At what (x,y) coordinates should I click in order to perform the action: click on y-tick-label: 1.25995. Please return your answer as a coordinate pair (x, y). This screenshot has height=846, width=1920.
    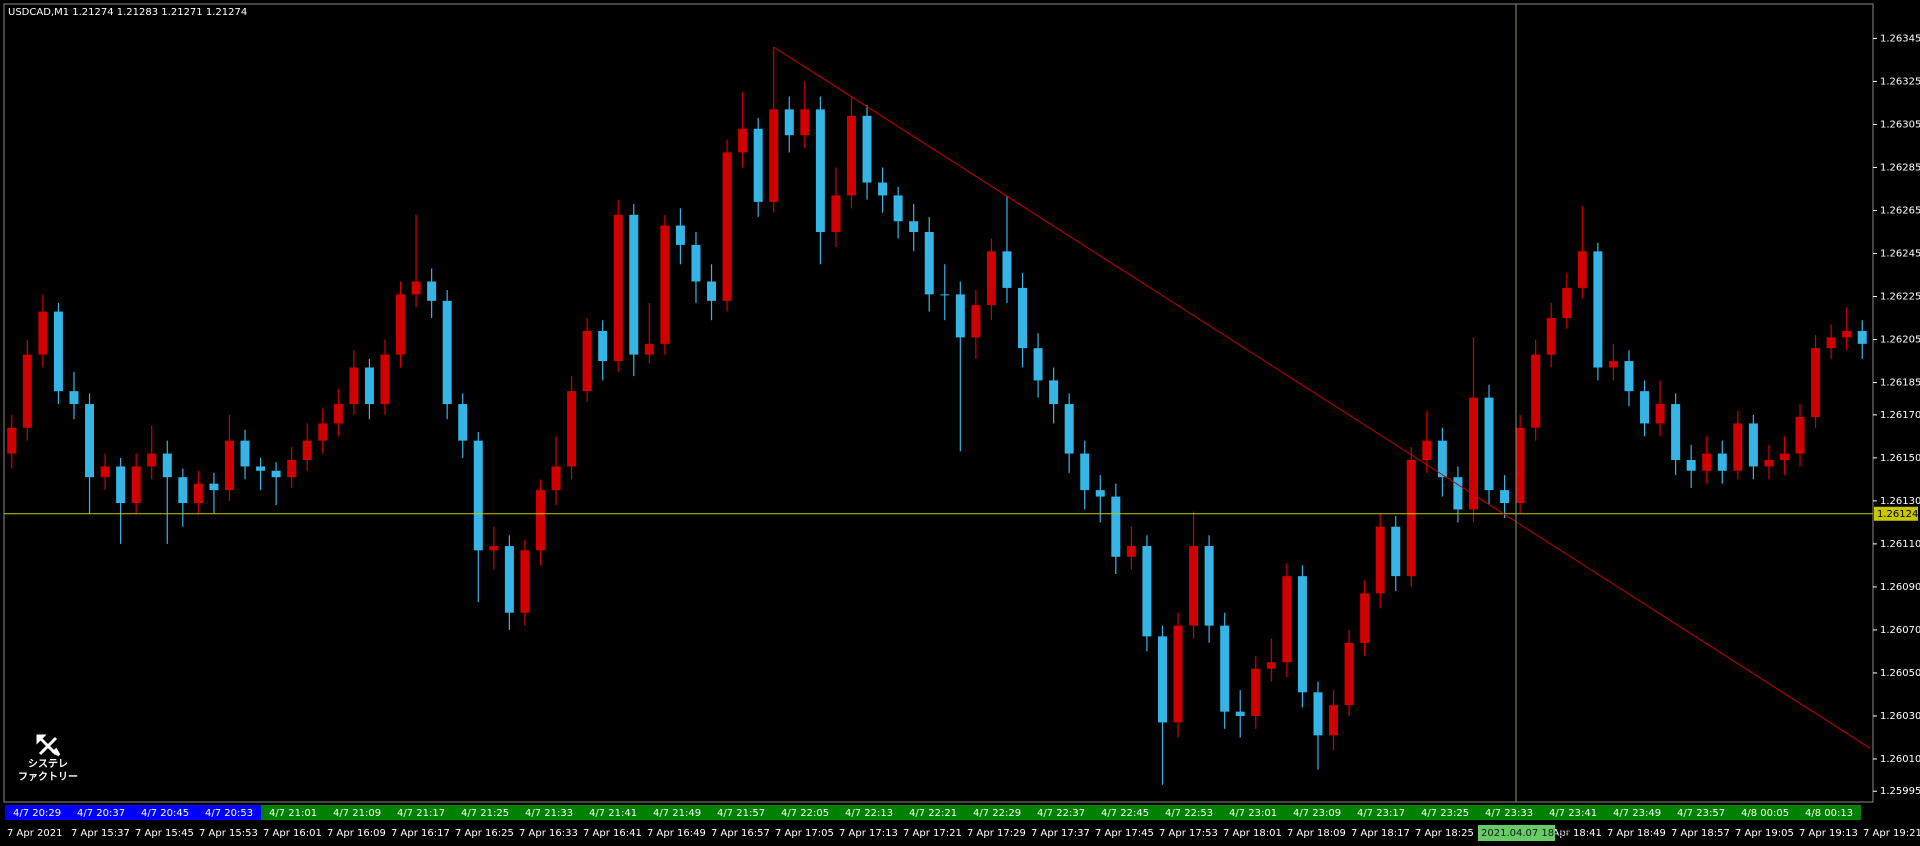
    Looking at the image, I should click on (1900, 791).